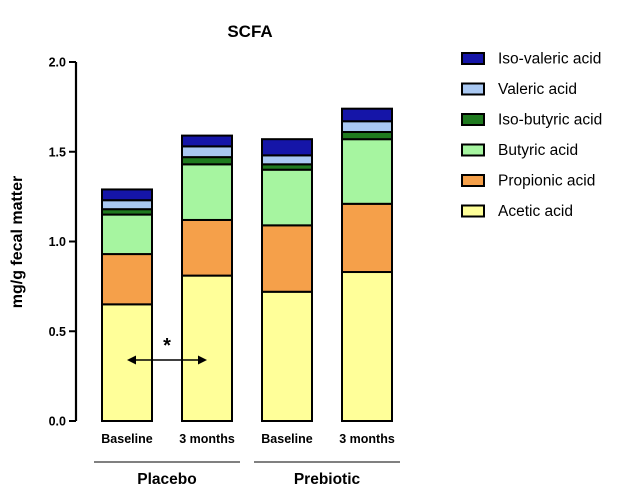 The height and width of the screenshot is (493, 632). What do you see at coordinates (17, 242) in the screenshot?
I see `y-axis-label: mg/g fecal matter` at bounding box center [17, 242].